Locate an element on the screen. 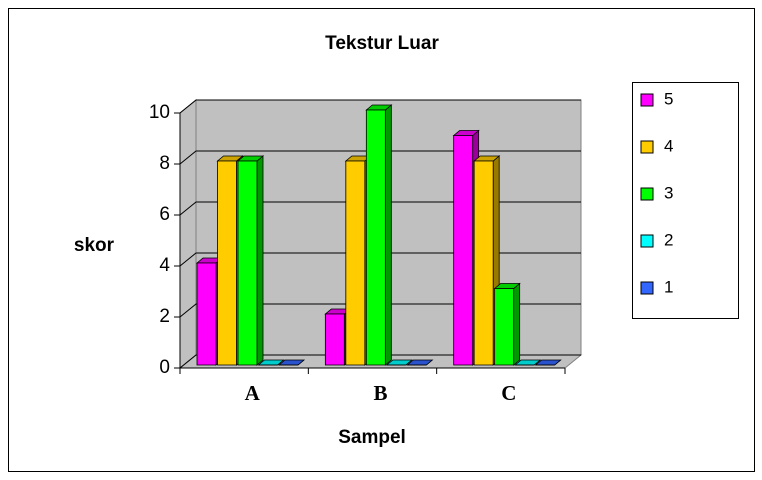 The image size is (762, 480). y-tick-label: 6 is located at coordinates (164, 214).